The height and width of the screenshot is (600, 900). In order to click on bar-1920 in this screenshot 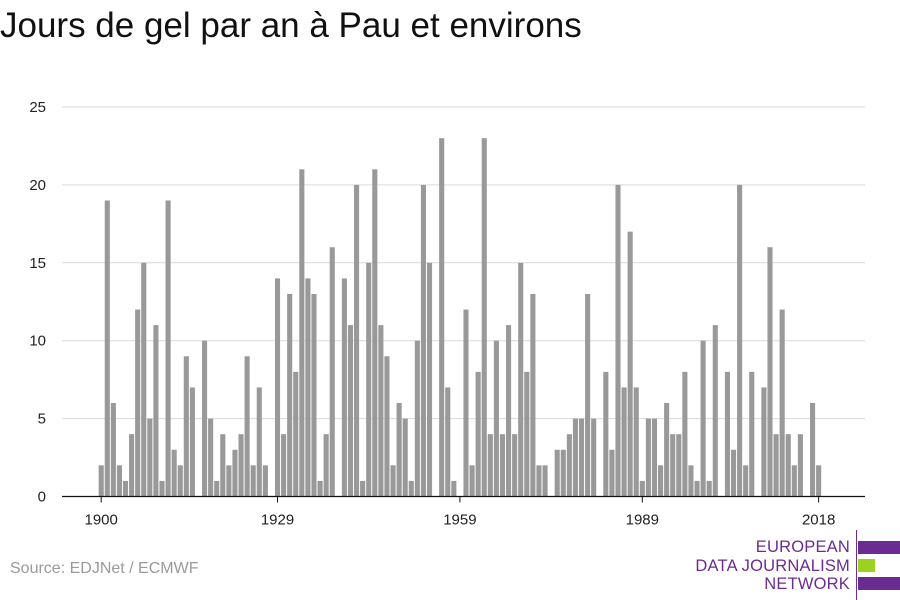, I will do `click(223, 465)`.